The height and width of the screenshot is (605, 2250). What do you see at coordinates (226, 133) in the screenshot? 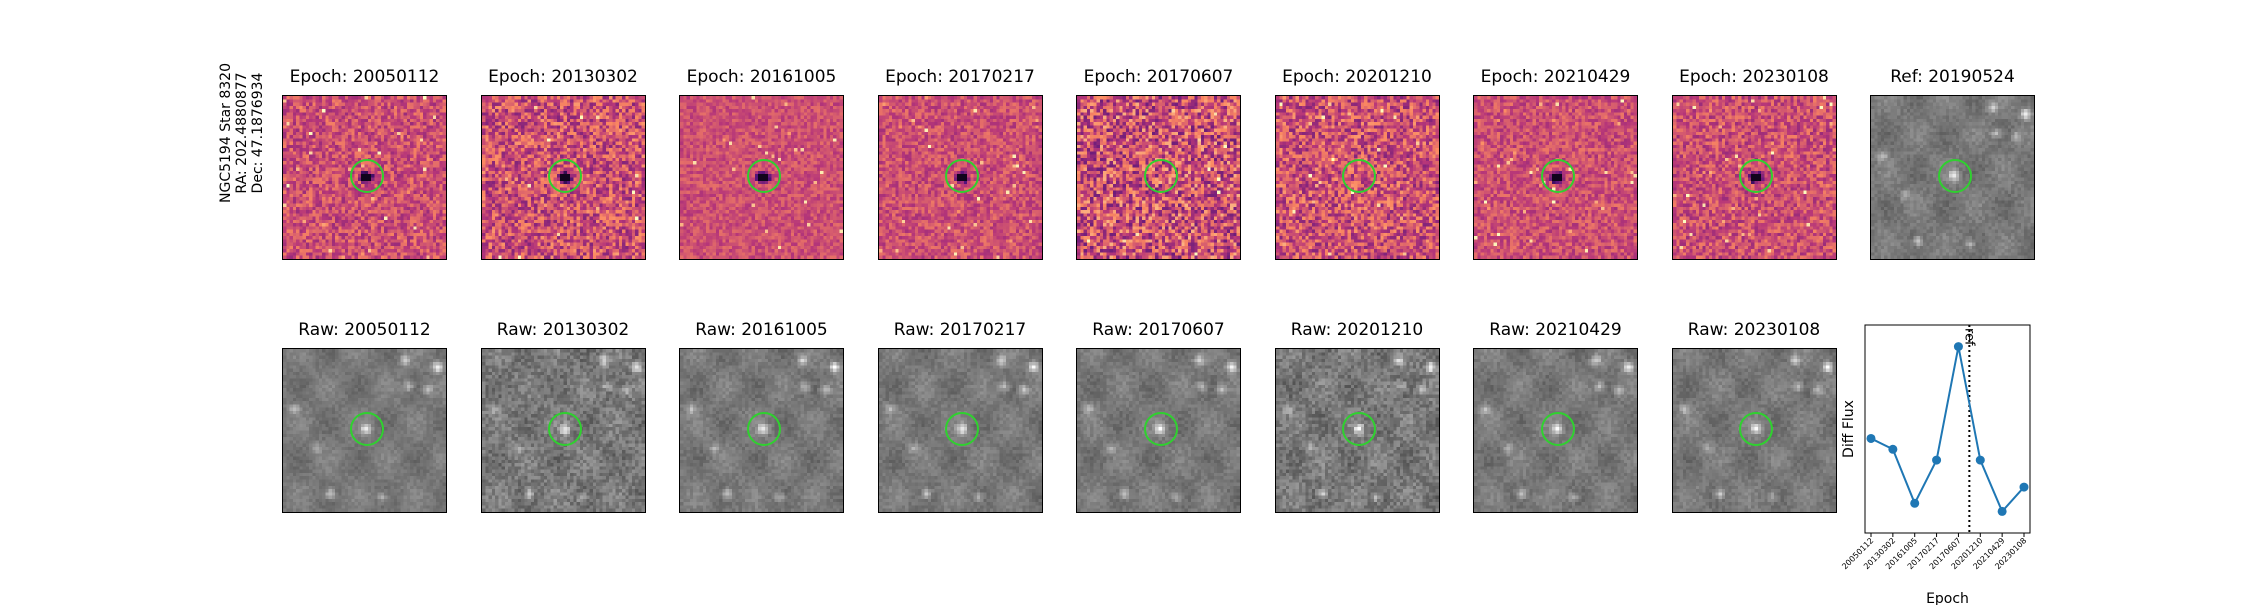
I see `star-name: NGC5194 Star 8320` at bounding box center [226, 133].